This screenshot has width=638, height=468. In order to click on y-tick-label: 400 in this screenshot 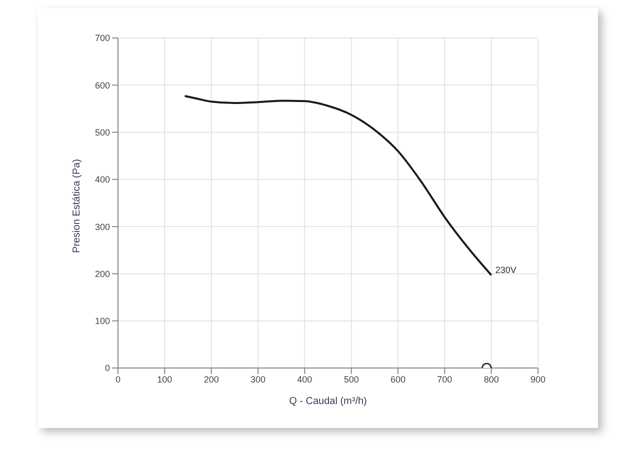, I will do `click(102, 179)`.